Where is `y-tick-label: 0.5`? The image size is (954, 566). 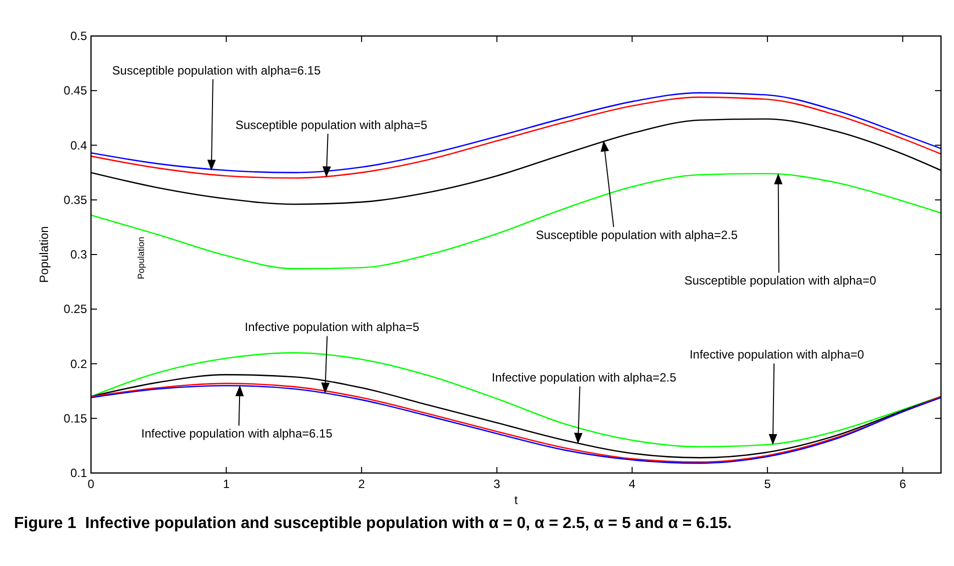
y-tick-label: 0.5 is located at coordinates (79, 36).